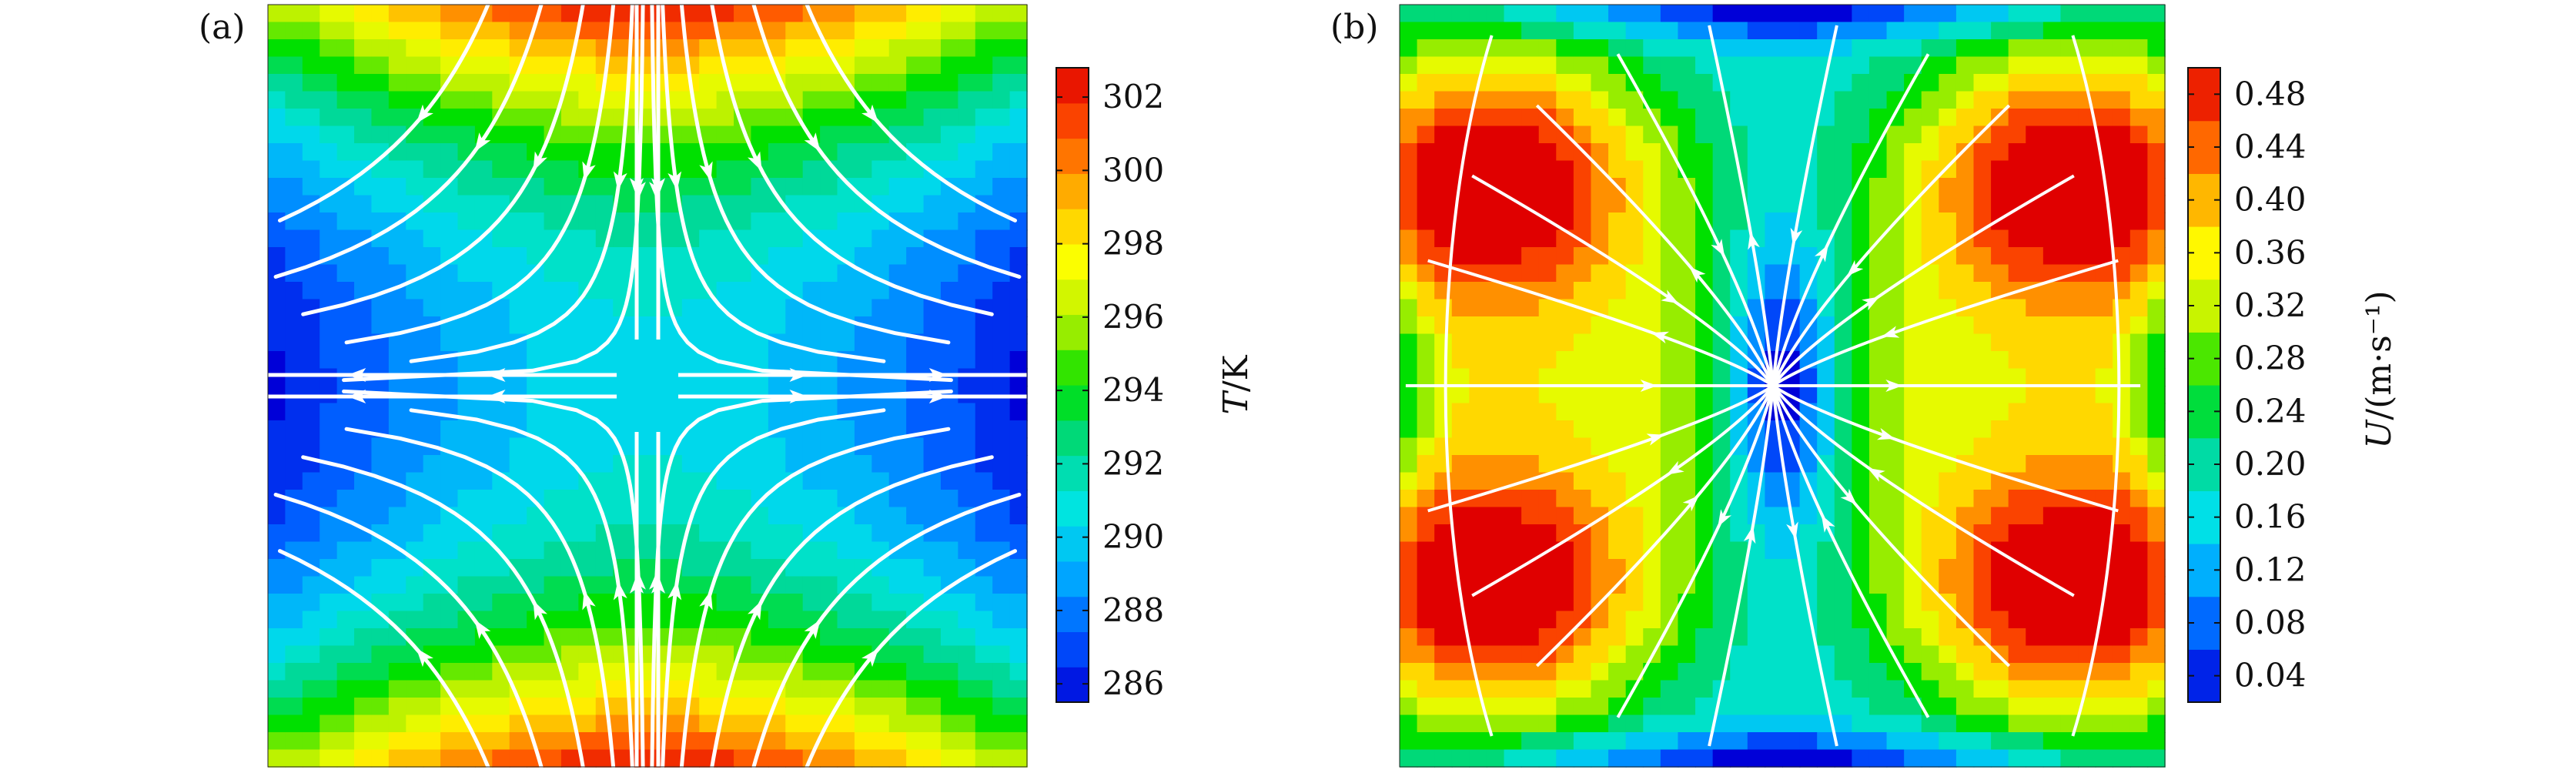 This screenshot has height=773, width=2576. What do you see at coordinates (1073, 508) in the screenshot?
I see `colorbar-swatch` at bounding box center [1073, 508].